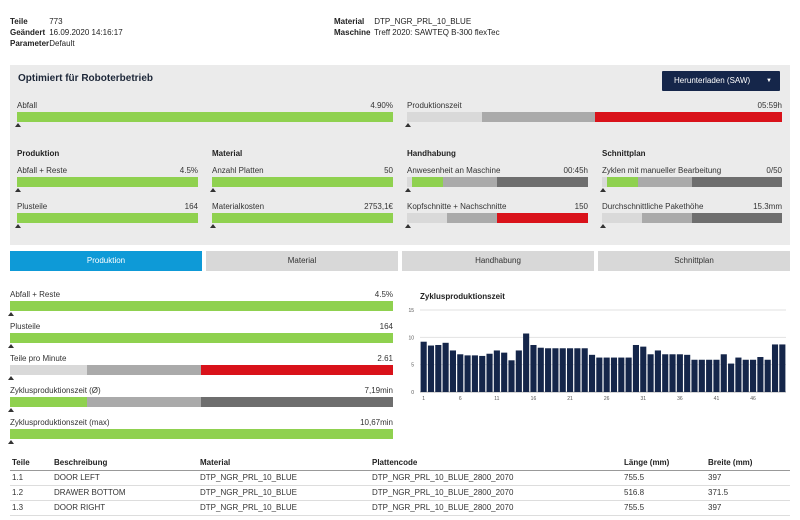 Image resolution: width=800 pixels, height=520 pixels. Describe the element at coordinates (454, 170) in the screenshot. I see `metric-label: Anwesenheit an Maschine` at that location.